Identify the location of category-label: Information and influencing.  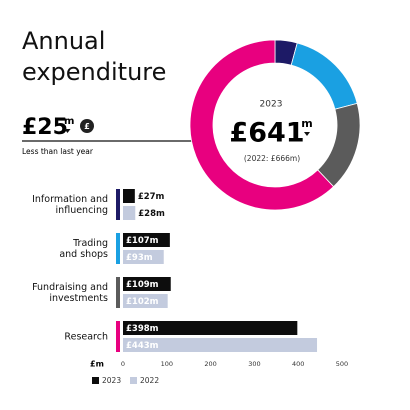
(70, 205).